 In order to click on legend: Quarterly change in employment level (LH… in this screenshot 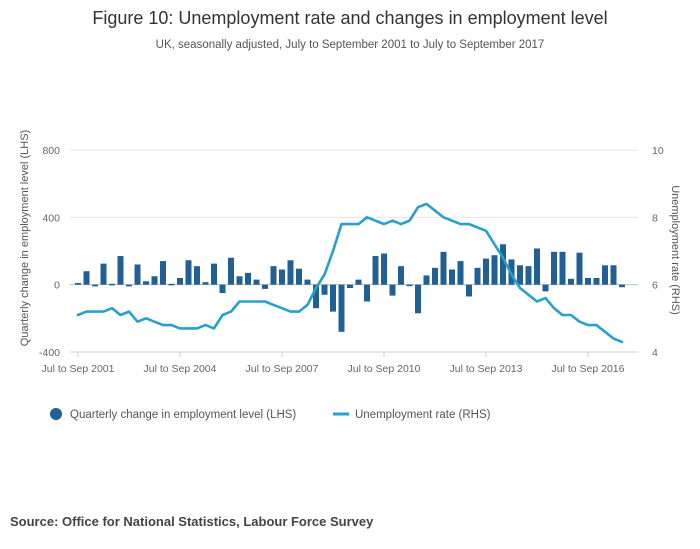, I will do `click(270, 414)`.